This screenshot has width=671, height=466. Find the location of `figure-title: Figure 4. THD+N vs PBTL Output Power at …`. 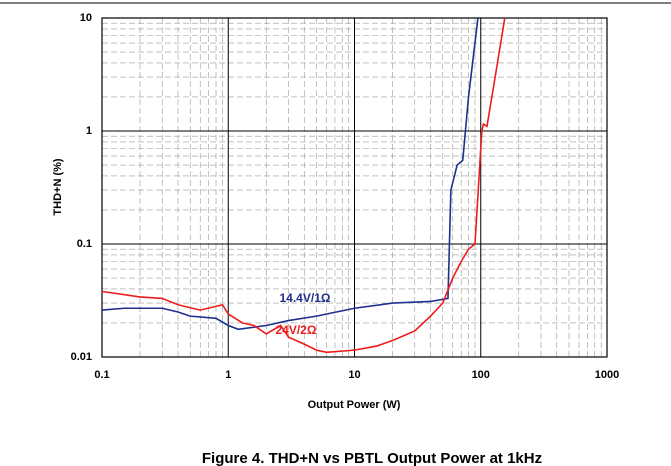

figure-title: Figure 4. THD+N vs PBTL Output Power at … is located at coordinates (372, 458).